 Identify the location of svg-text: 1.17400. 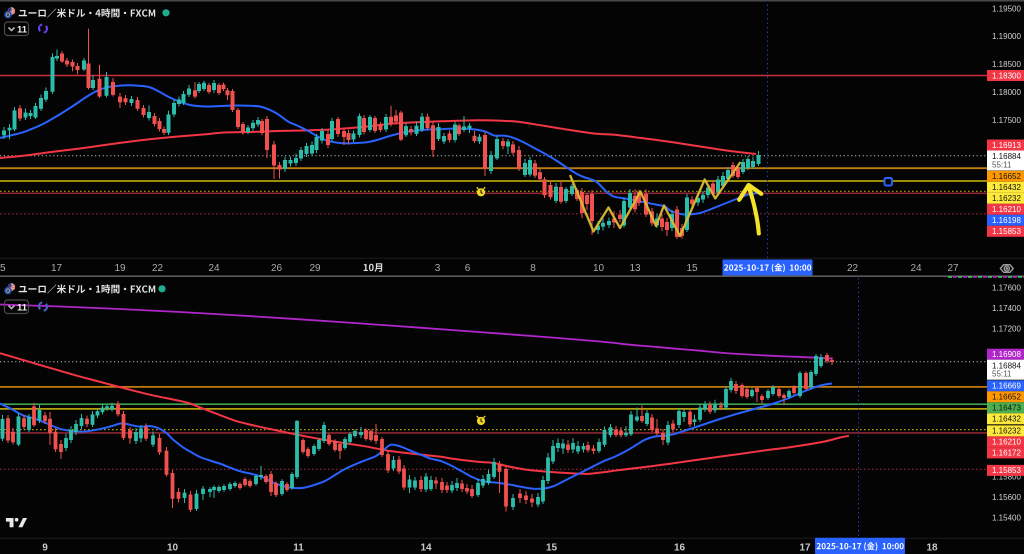
(1006, 308).